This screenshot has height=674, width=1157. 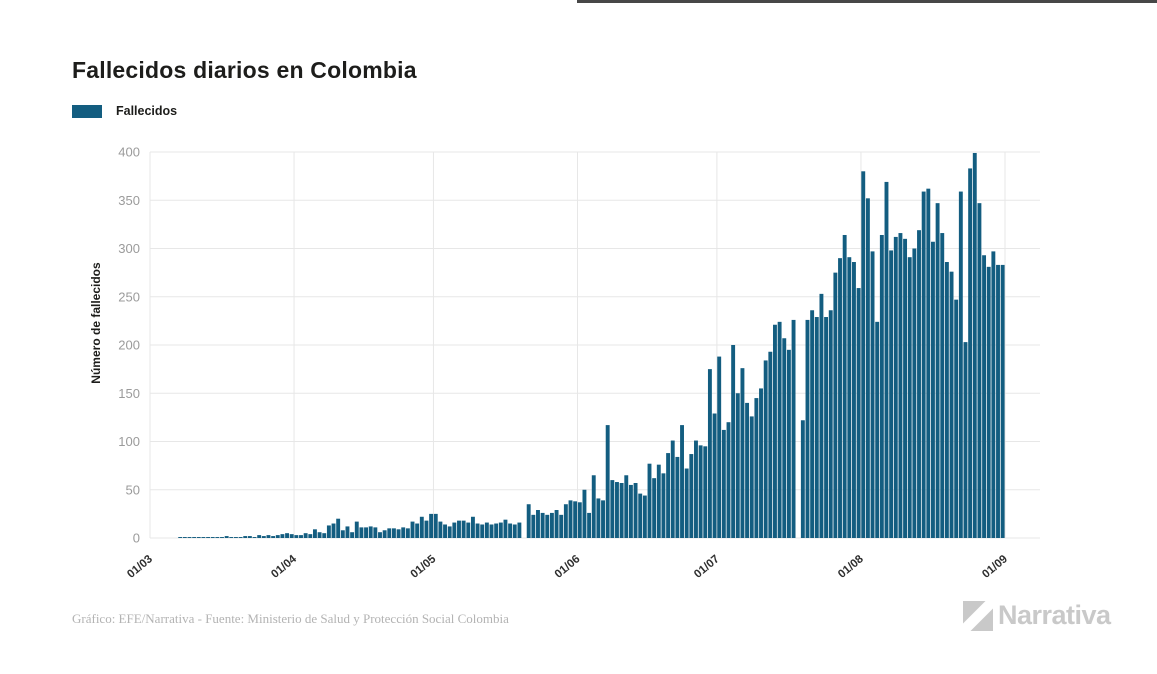 What do you see at coordinates (147, 111) in the screenshot?
I see `legend-label: Fallecidos` at bounding box center [147, 111].